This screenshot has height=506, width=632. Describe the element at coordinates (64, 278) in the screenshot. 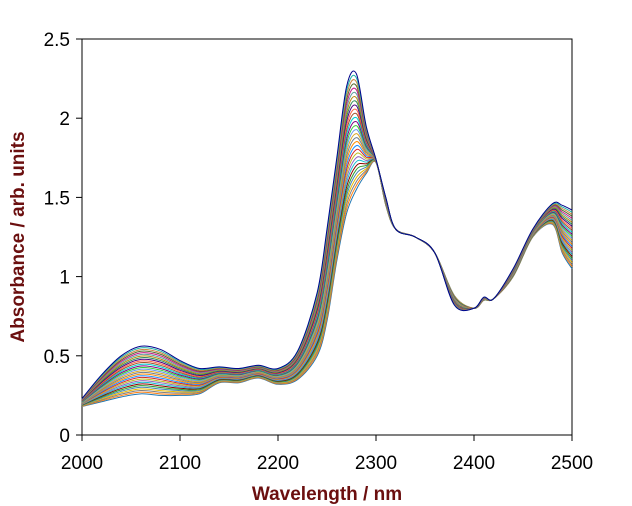

I see `y-tick-label: 1` at that location.